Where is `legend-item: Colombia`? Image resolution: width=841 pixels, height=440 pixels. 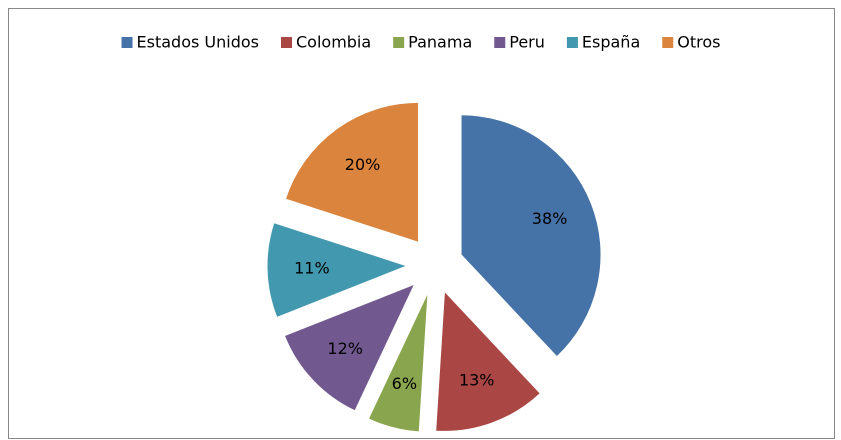
legend-item: Colombia is located at coordinates (325, 42).